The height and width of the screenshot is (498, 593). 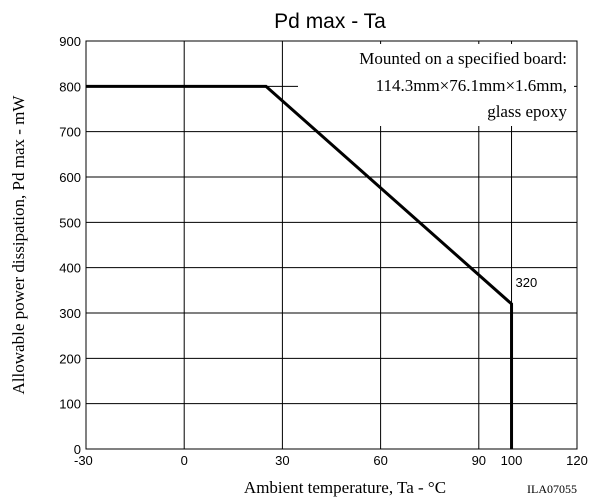 I want to click on note-line-2: 114.3mm×76.1mm×1.6mm,, so click(x=471, y=85).